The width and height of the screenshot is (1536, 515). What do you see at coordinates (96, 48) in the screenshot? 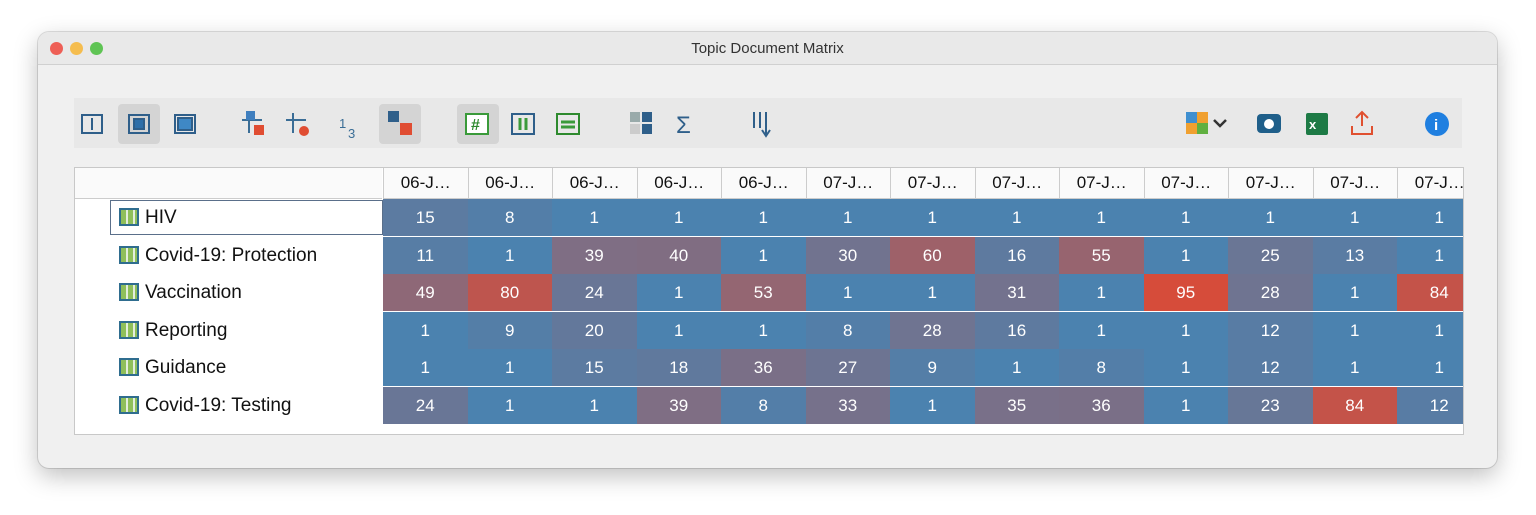
I see `zoom-button` at bounding box center [96, 48].